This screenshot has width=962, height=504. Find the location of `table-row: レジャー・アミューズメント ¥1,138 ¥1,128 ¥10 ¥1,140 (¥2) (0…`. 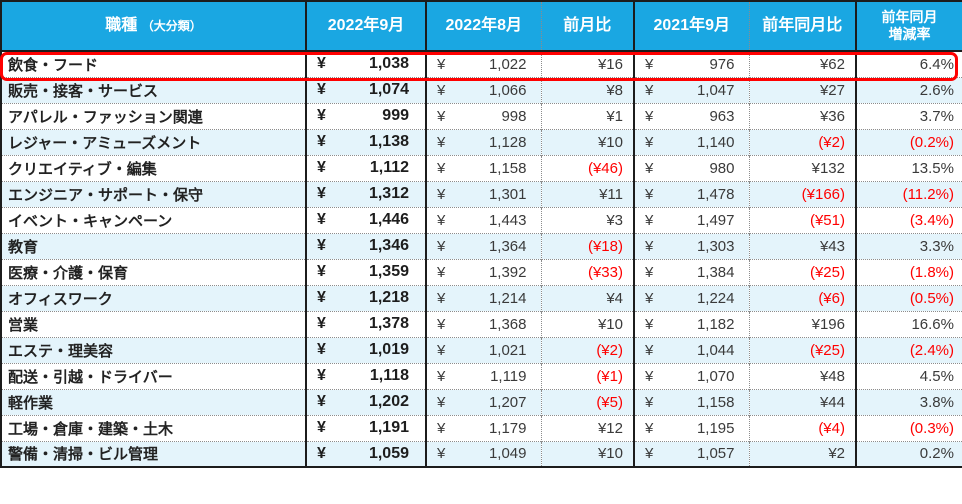

table-row: レジャー・アミューズメント ¥1,138 ¥1,128 ¥10 ¥1,140 (¥2) (0… is located at coordinates (481, 141).